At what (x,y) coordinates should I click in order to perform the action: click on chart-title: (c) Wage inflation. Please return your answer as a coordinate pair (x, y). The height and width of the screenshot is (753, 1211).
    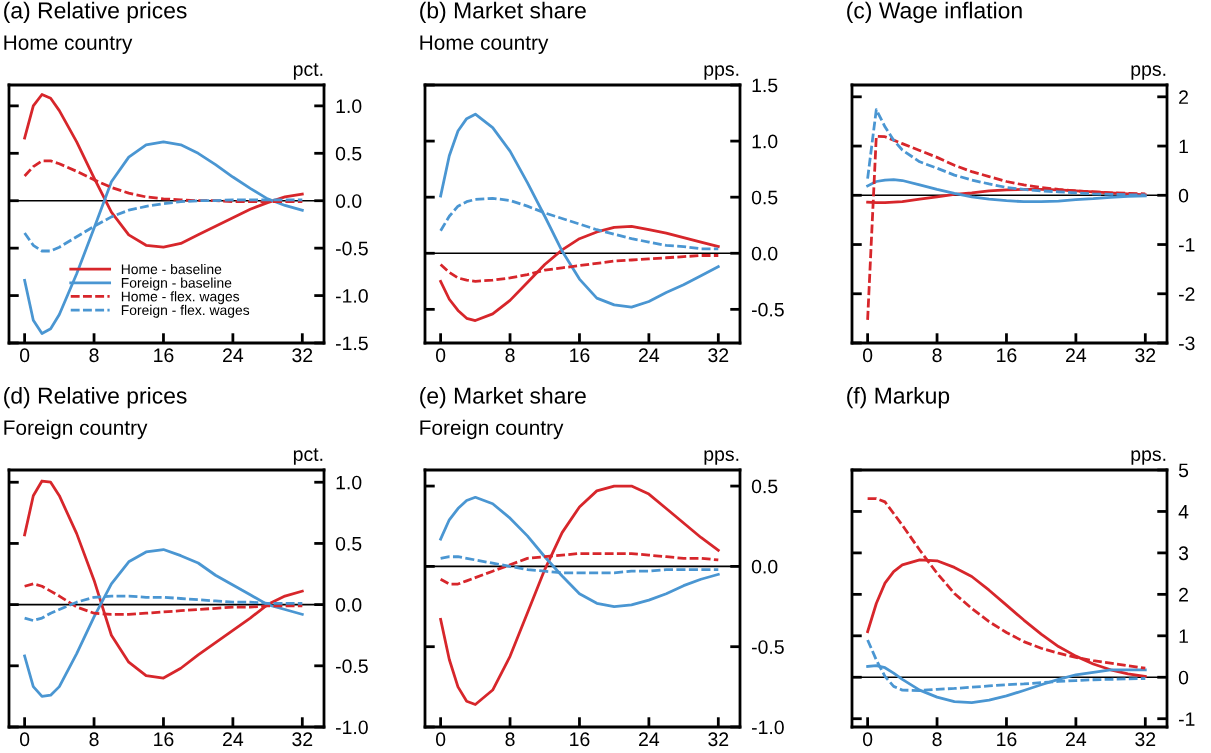
    Looking at the image, I should click on (934, 12).